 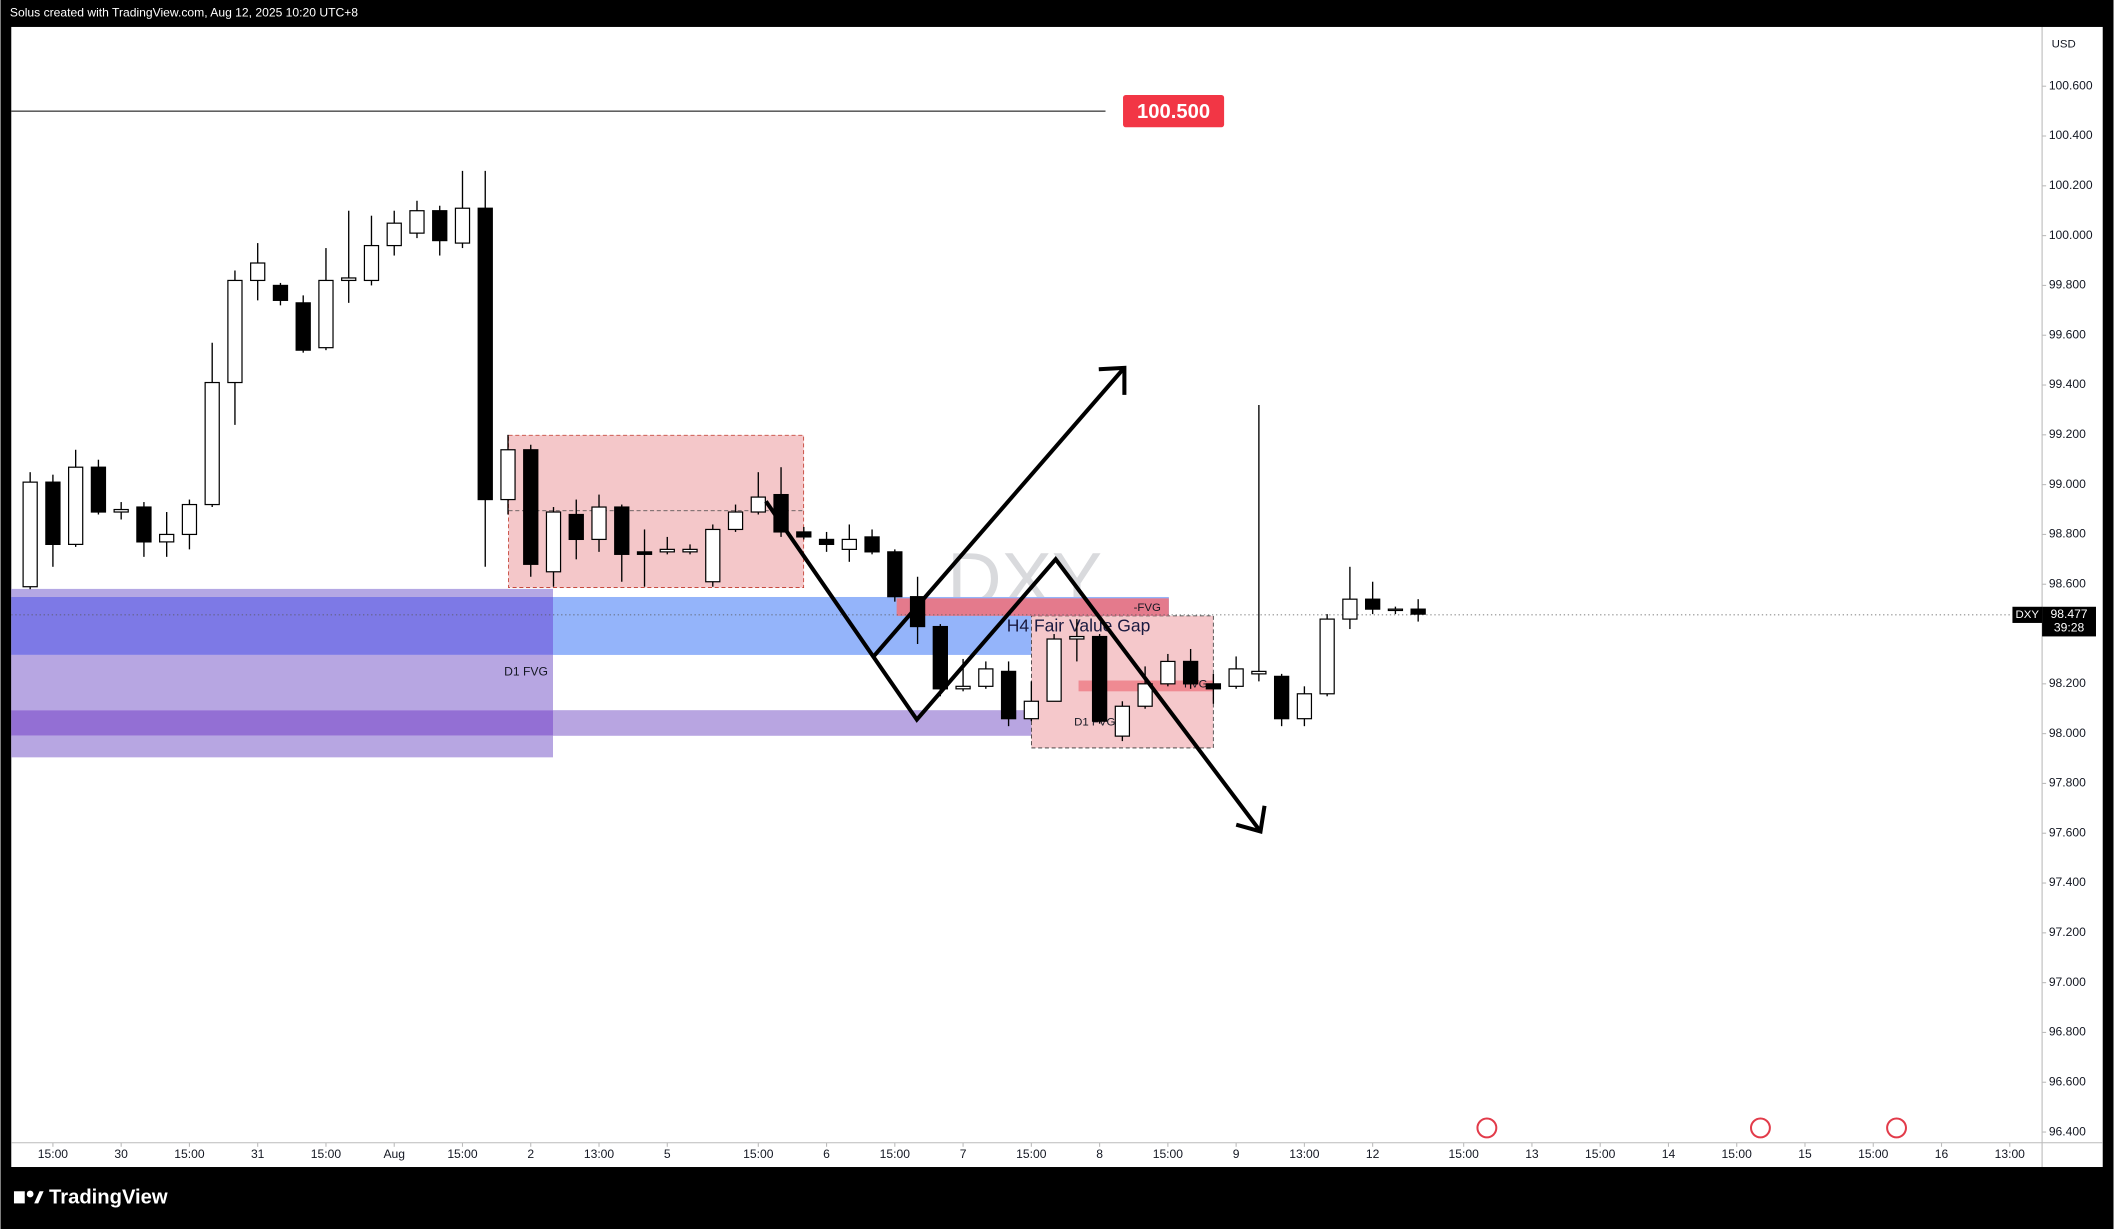 What do you see at coordinates (2071, 135) in the screenshot?
I see `y-tick-label: 100.400` at bounding box center [2071, 135].